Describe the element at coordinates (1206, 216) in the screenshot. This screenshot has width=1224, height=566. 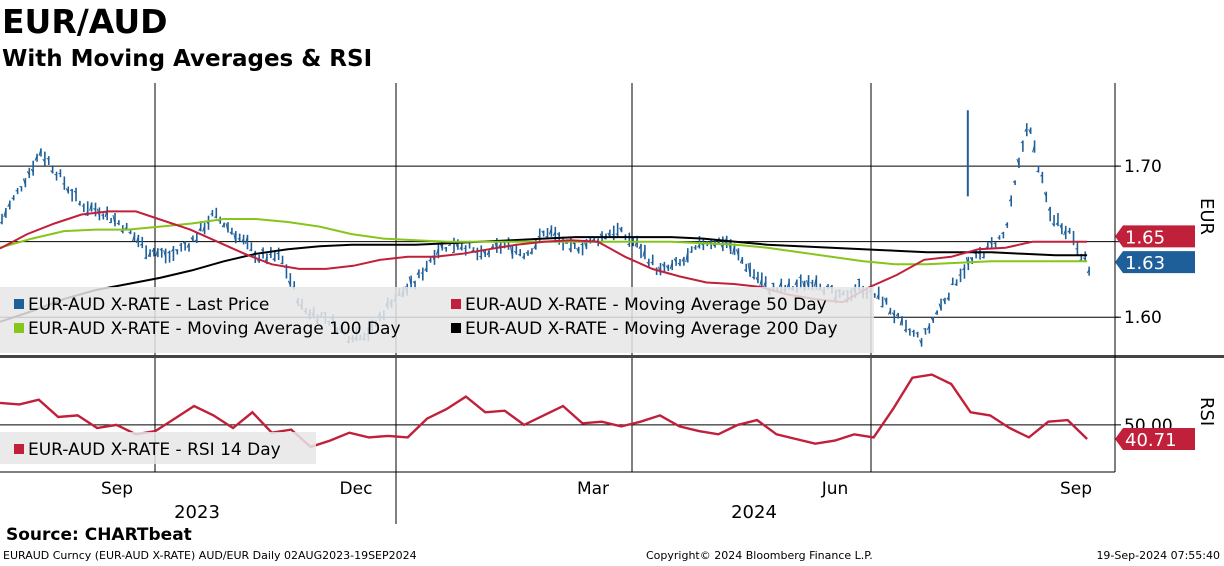
I see `currency-axis-label: EUR` at that location.